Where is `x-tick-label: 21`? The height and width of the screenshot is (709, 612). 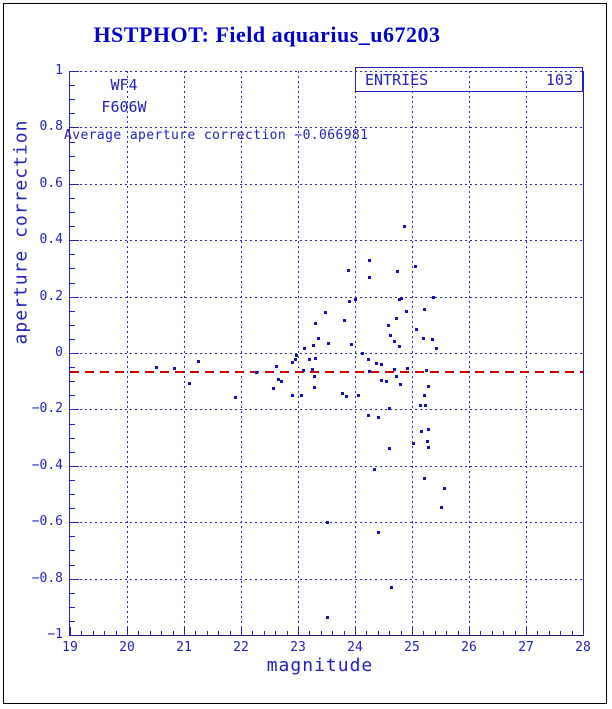
x-tick-label: 21 is located at coordinates (184, 647).